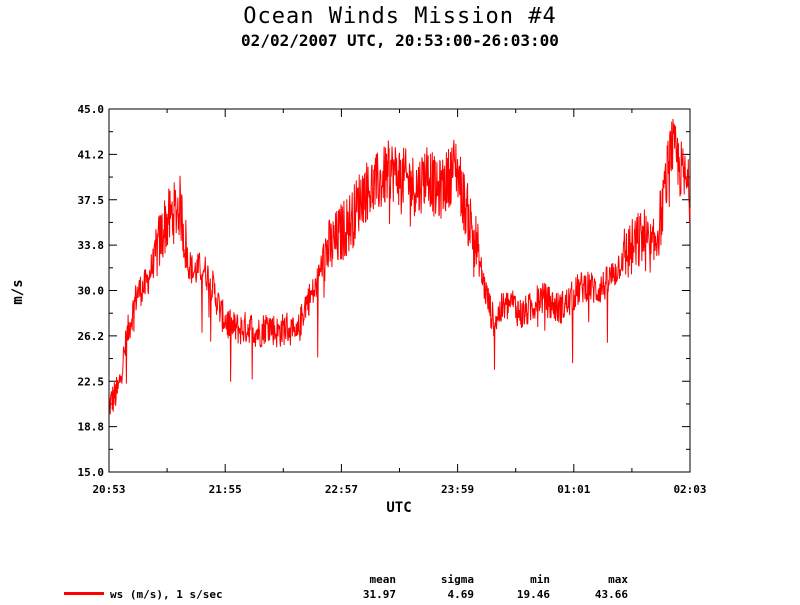  Describe the element at coordinates (533, 594) in the screenshot. I see `stats-value-min: 19.46` at that location.